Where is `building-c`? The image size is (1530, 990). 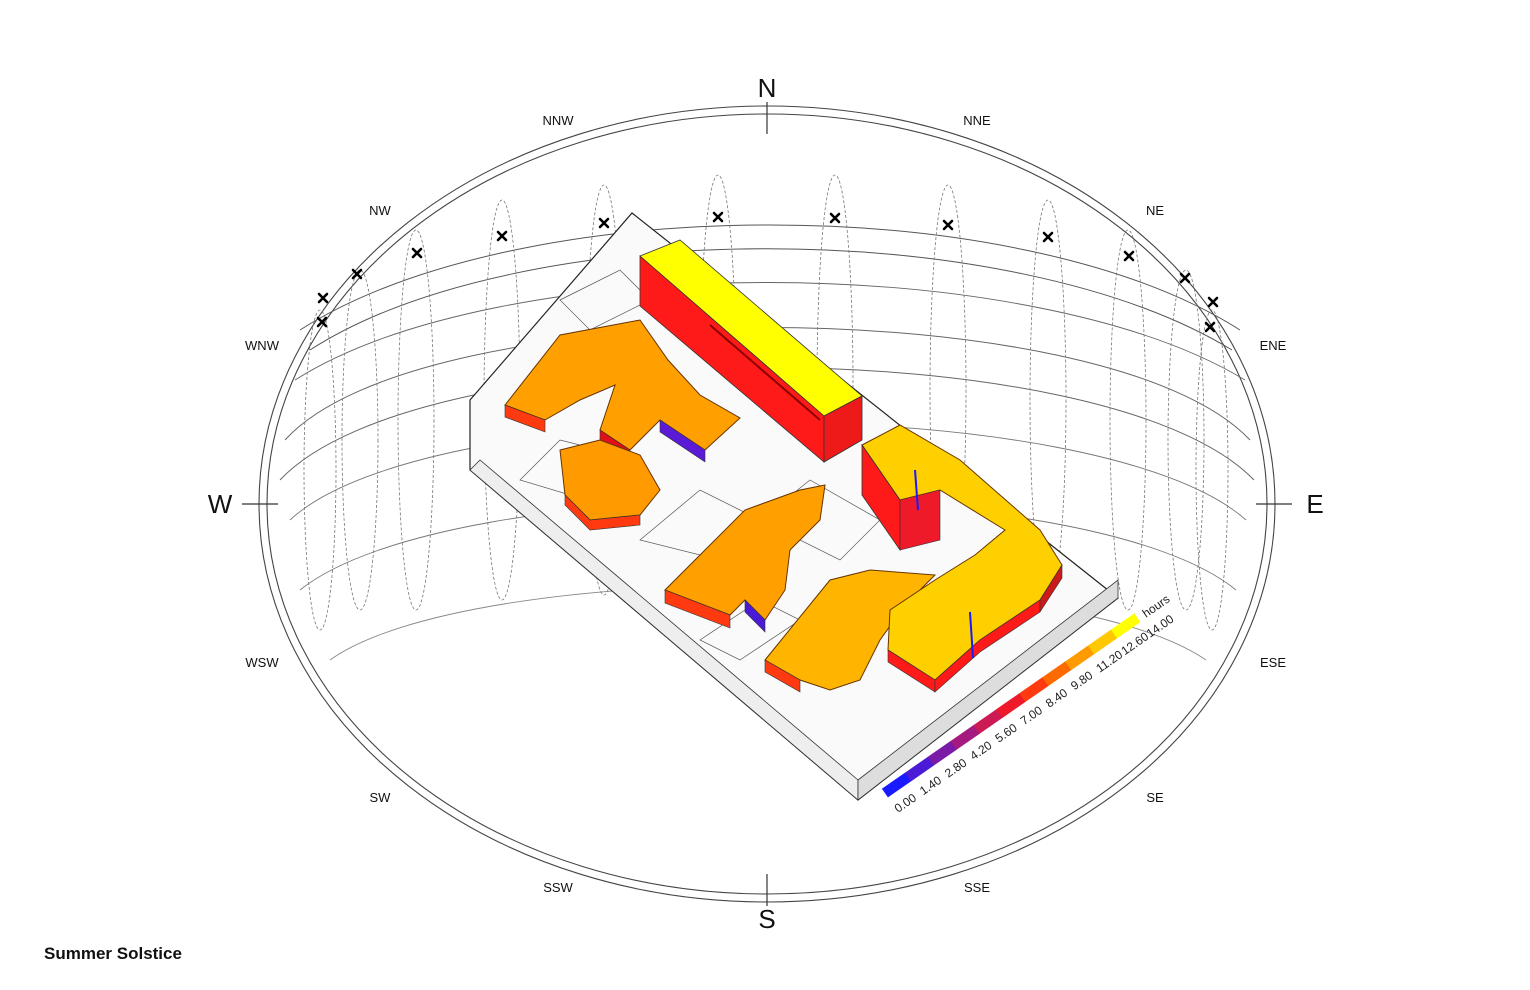 building-c is located at coordinates (800, 588).